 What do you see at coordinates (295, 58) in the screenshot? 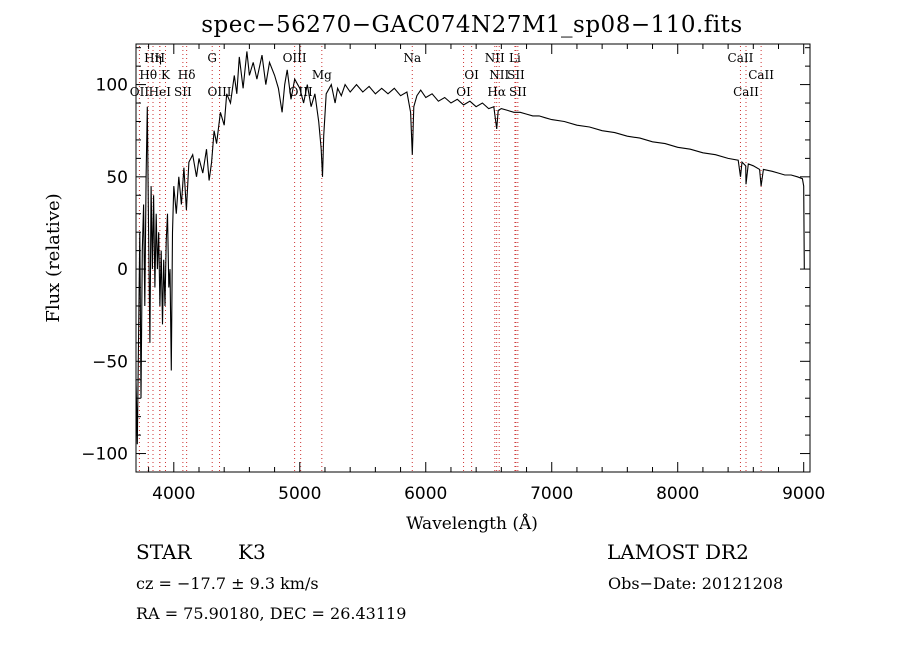
I see `line-label-10: OIII` at bounding box center [295, 58].